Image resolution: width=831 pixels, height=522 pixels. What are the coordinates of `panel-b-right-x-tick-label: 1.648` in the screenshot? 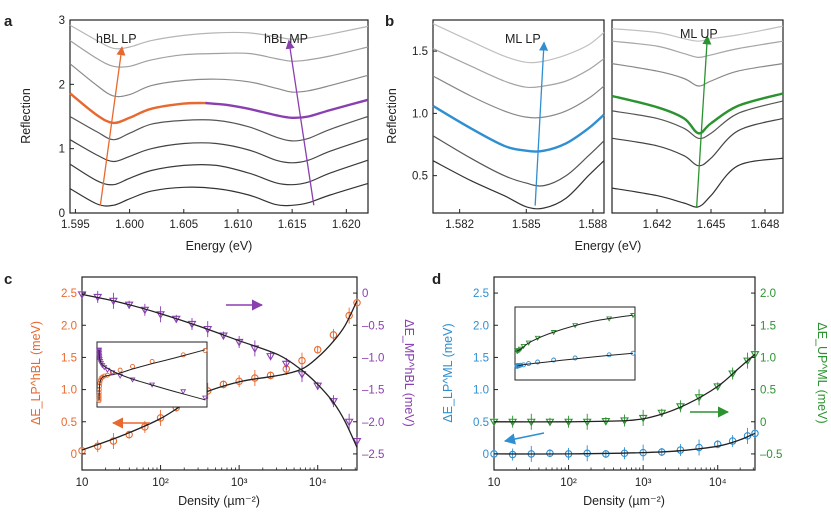 It's located at (765, 225).